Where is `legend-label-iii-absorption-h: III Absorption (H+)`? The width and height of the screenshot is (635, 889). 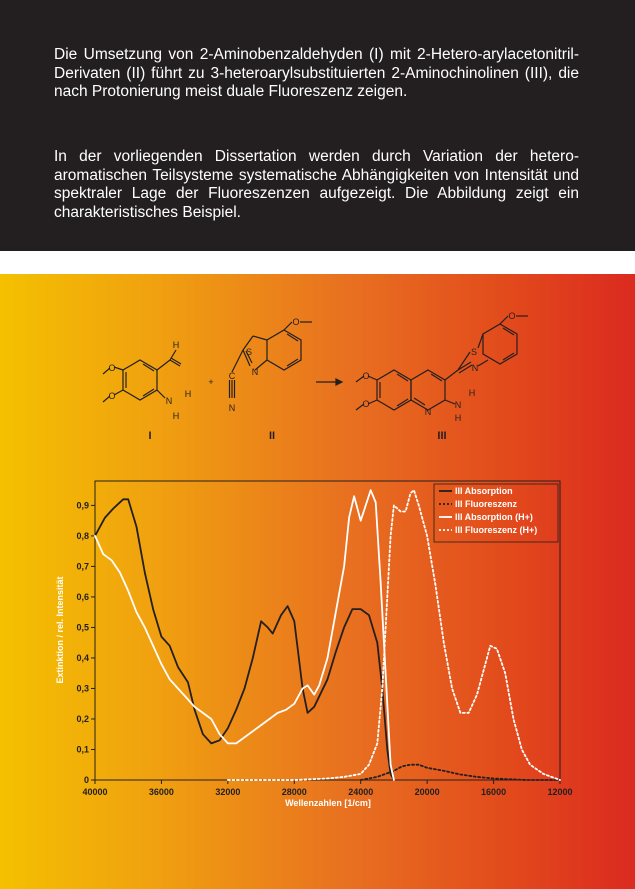
legend-label-iii-absorption-h: III Absorption (H+) is located at coordinates (494, 517).